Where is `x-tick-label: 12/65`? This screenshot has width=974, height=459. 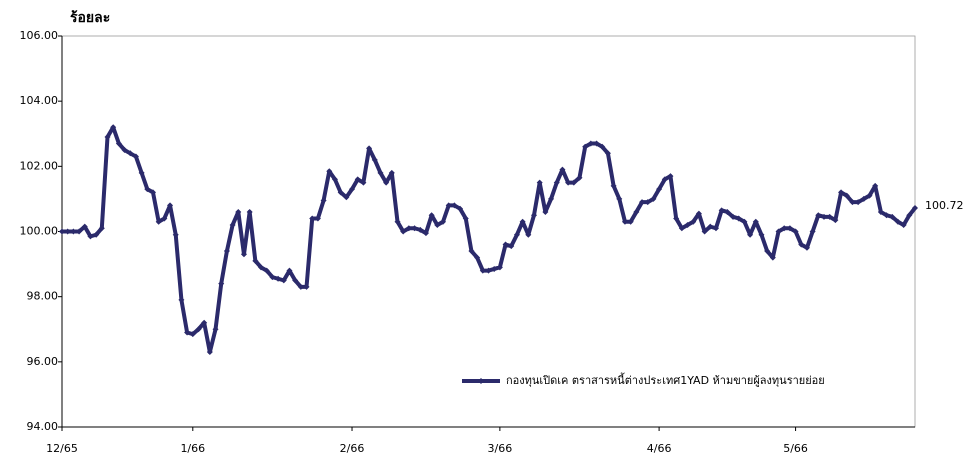 x-tick-label: 12/65 is located at coordinates (62, 448).